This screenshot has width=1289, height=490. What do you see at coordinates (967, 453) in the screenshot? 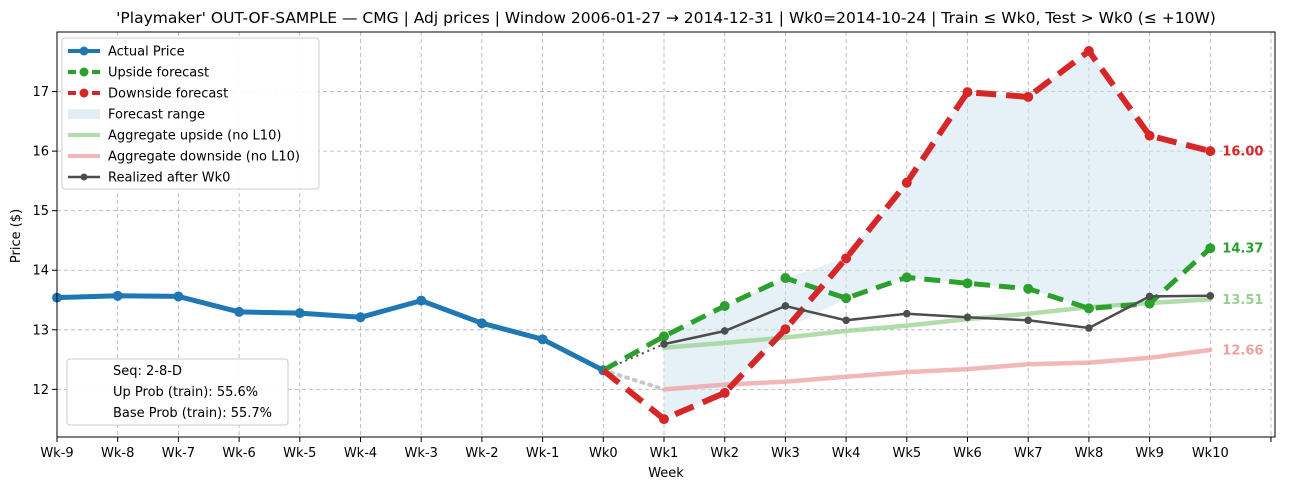
I see `x-tick-label: Wk6` at bounding box center [967, 453].